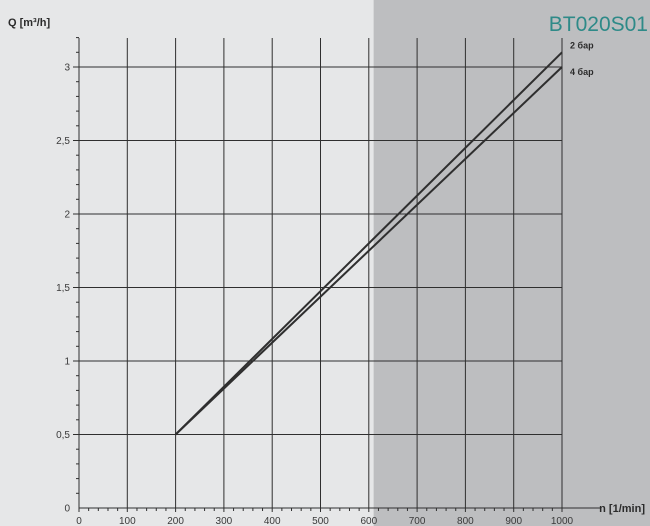 The image size is (650, 526). What do you see at coordinates (598, 24) in the screenshot?
I see `model-title: BT020S01` at bounding box center [598, 24].